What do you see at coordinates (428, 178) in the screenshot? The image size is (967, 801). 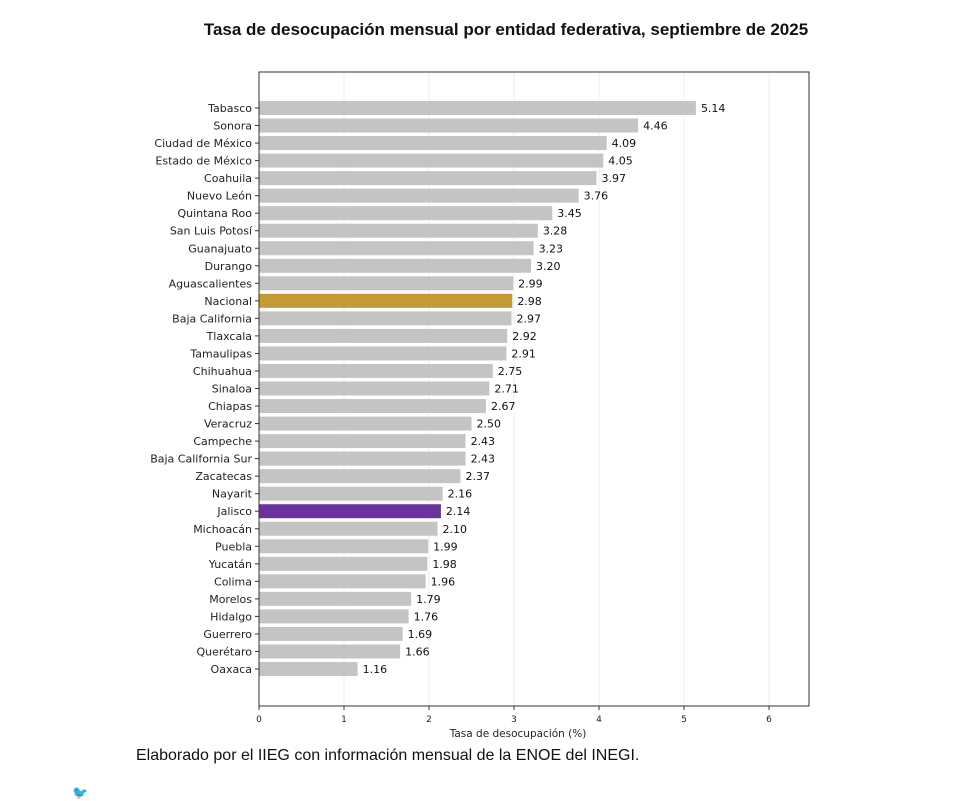 I see `bar-coahuila` at bounding box center [428, 178].